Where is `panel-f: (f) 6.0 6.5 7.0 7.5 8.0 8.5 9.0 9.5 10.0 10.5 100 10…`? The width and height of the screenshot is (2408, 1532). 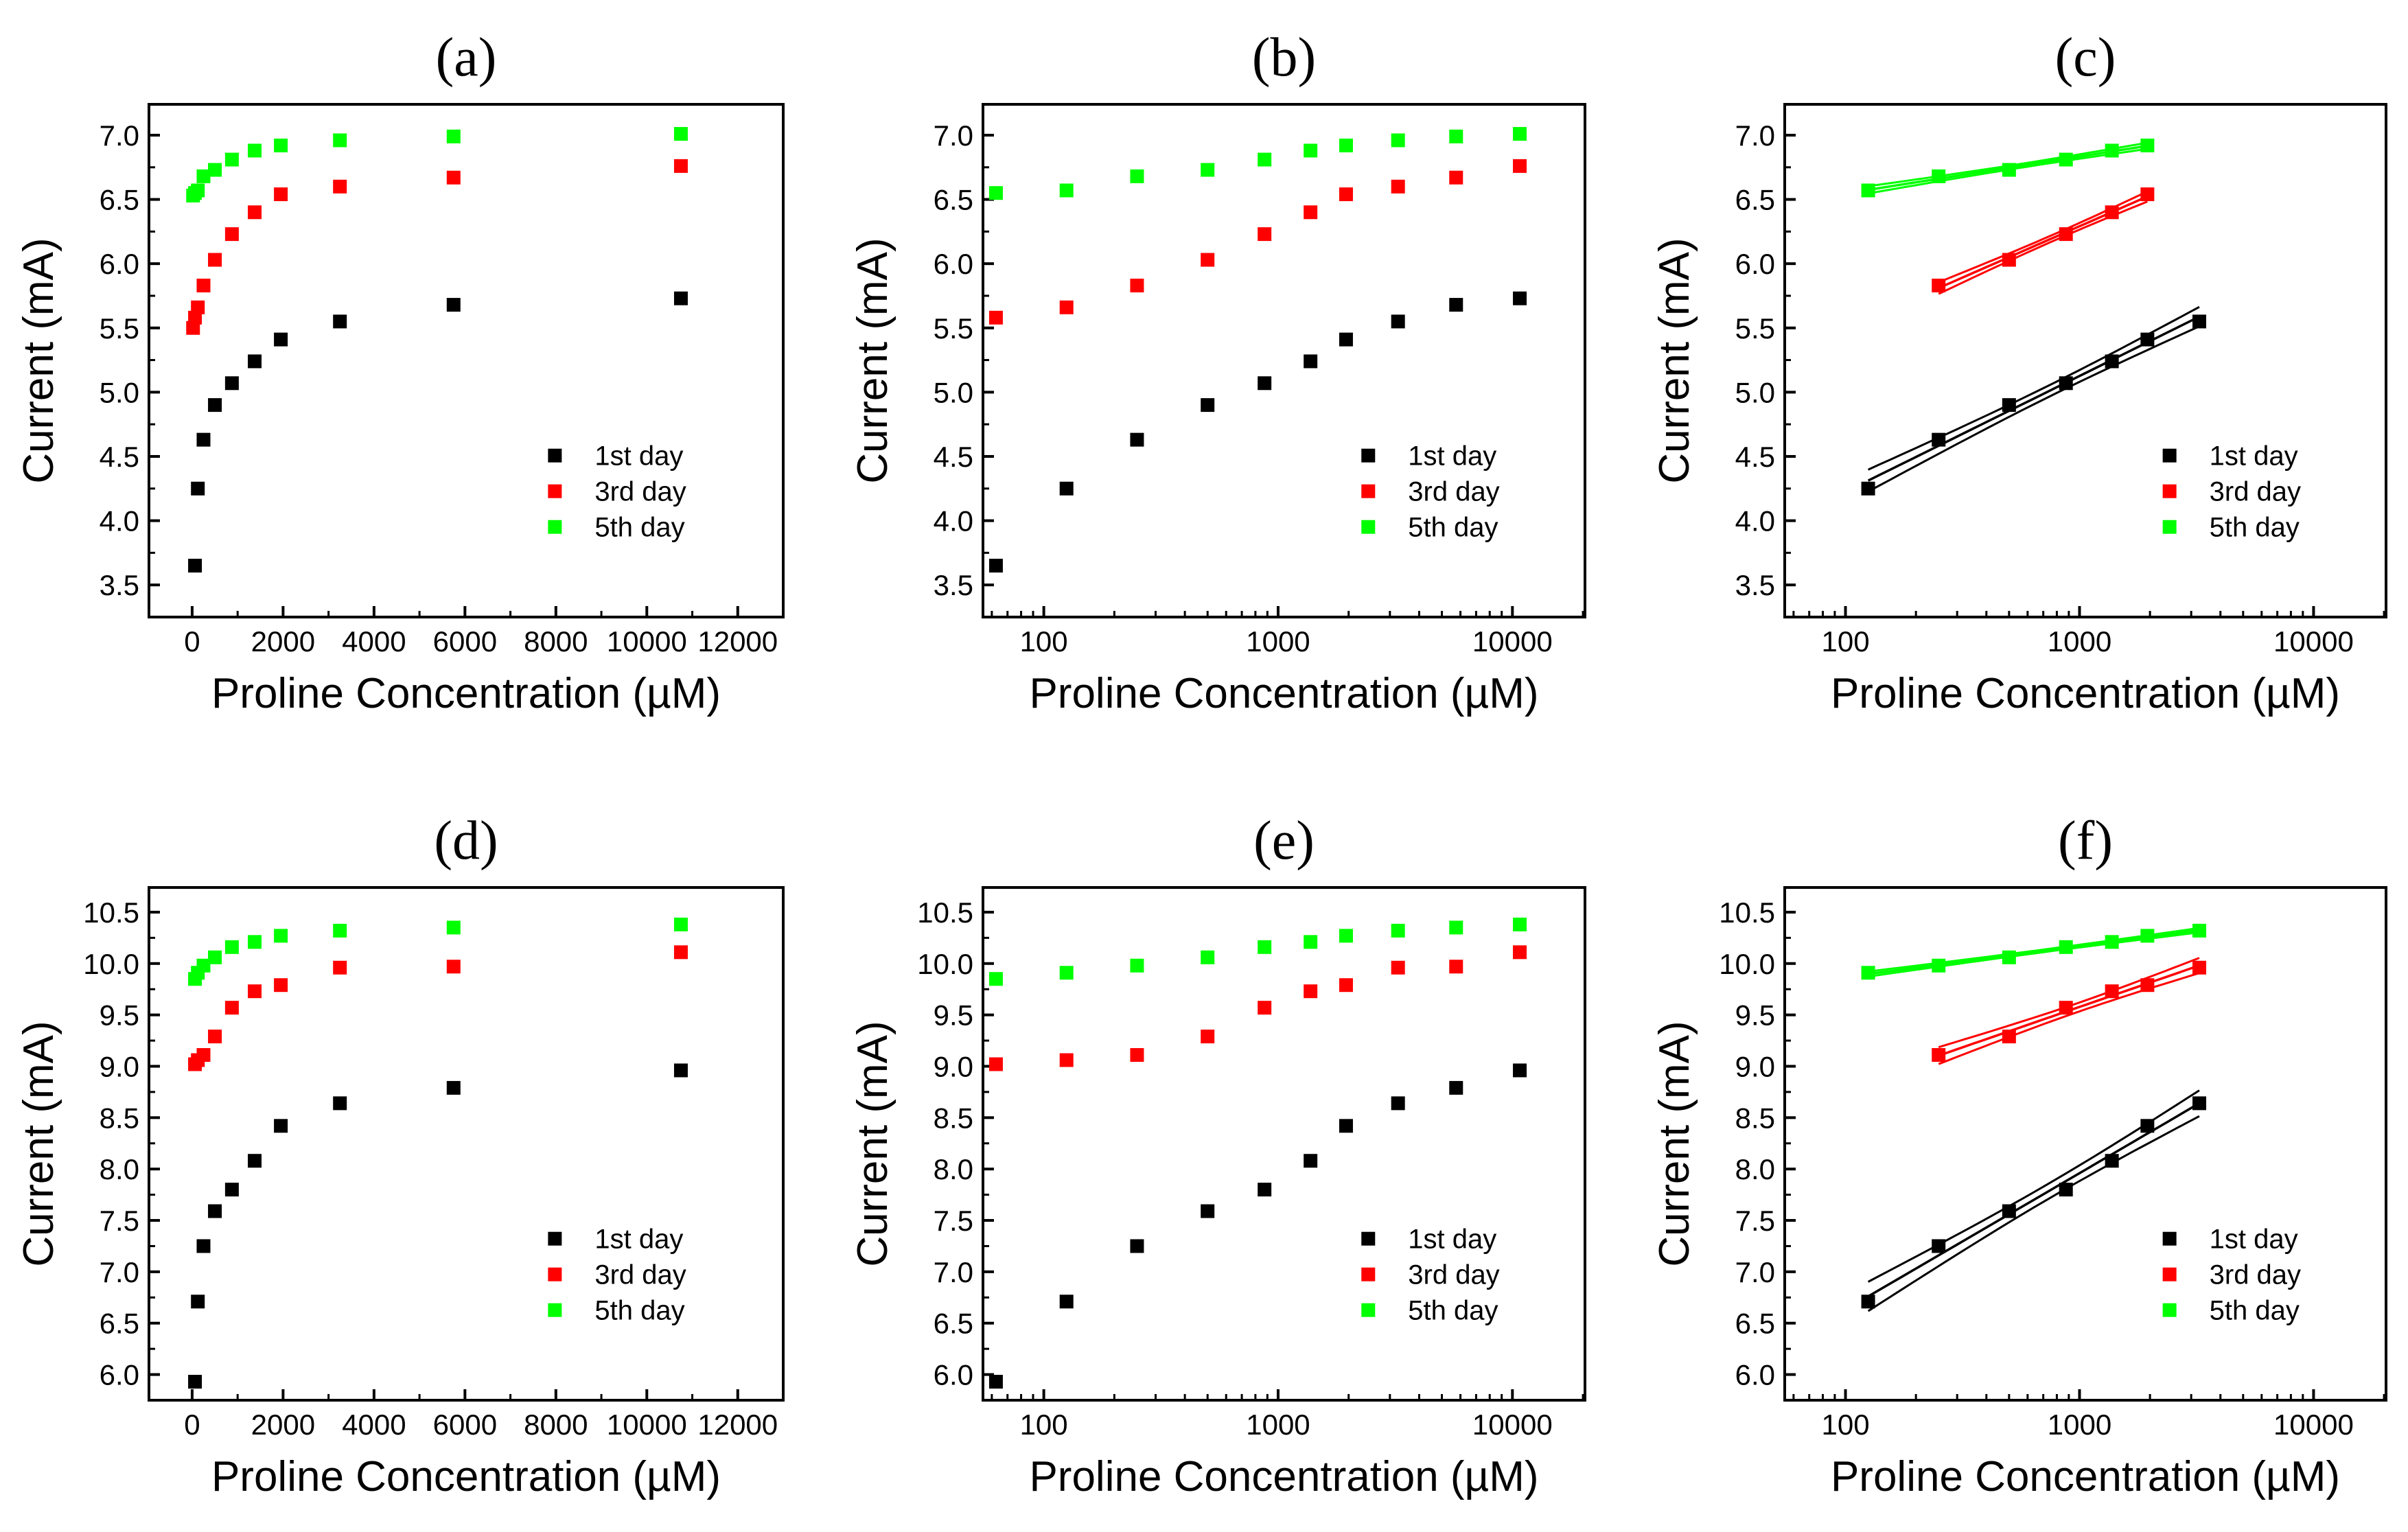 panel-f: (f) 6.0 6.5 7.0 7.5 8.0 8.5 9.0 9.5 10.0 10.5 100 10… is located at coordinates (2019, 1155).